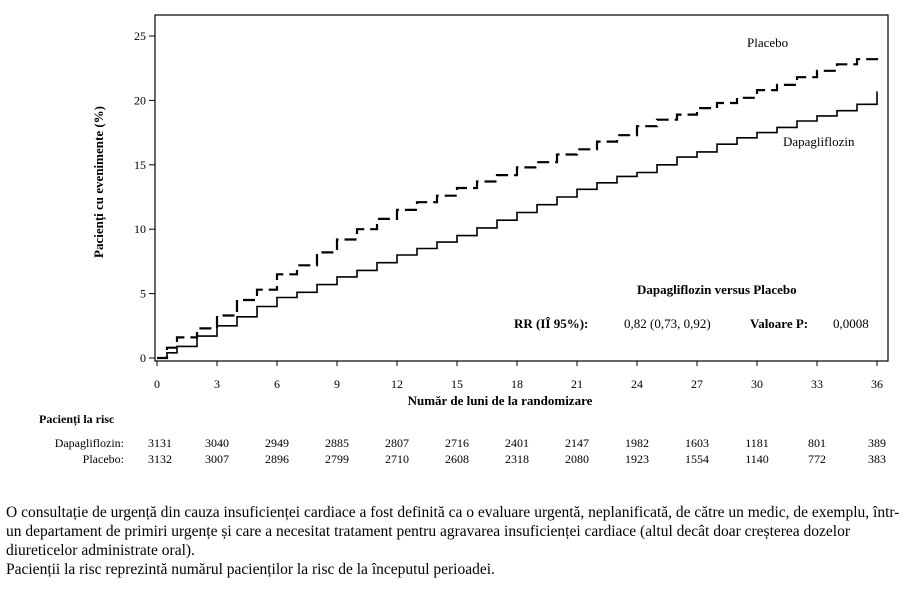  What do you see at coordinates (757, 384) in the screenshot?
I see `x-tick-label: 30` at bounding box center [757, 384].